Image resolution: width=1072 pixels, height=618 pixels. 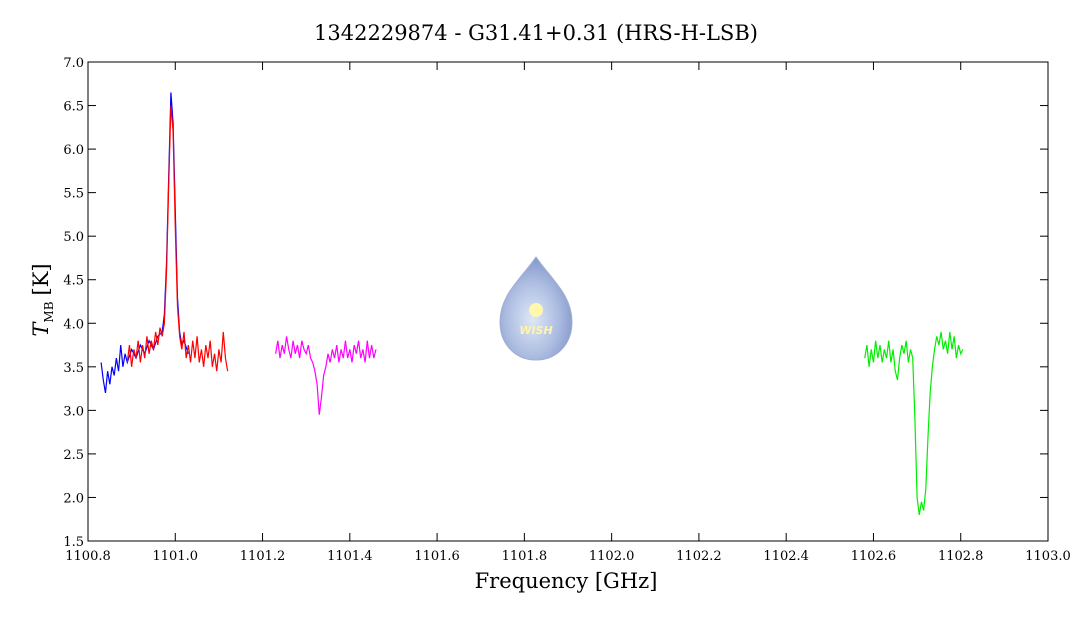 What do you see at coordinates (612, 556) in the screenshot?
I see `x-tick-label: 1102.0` at bounding box center [612, 556].